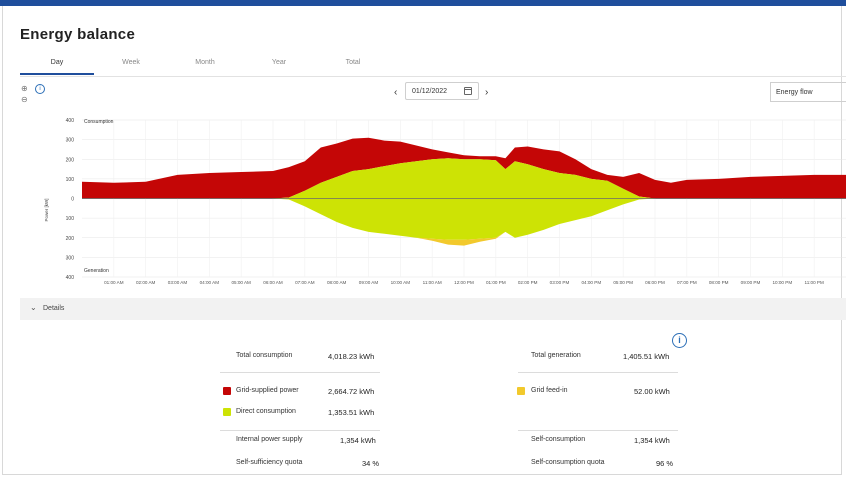 This screenshot has height=477, width=846. Describe the element at coordinates (78, 34) in the screenshot. I see `page-title: Energy balance` at that location.